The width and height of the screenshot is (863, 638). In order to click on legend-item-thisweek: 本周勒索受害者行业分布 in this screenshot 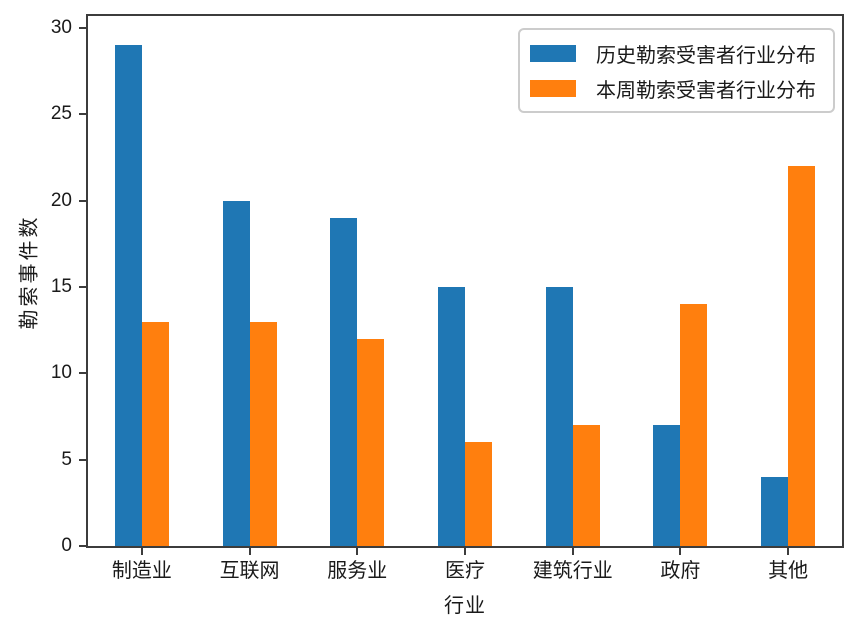, I will do `click(673, 88)`.